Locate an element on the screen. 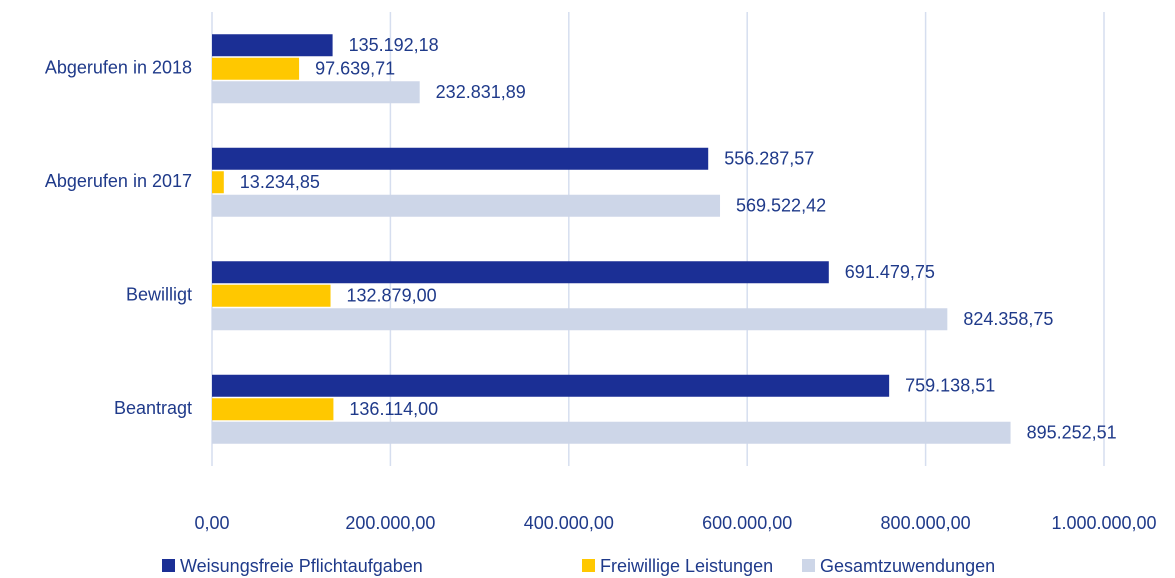  value-label: 135.192,18 is located at coordinates (394, 45).